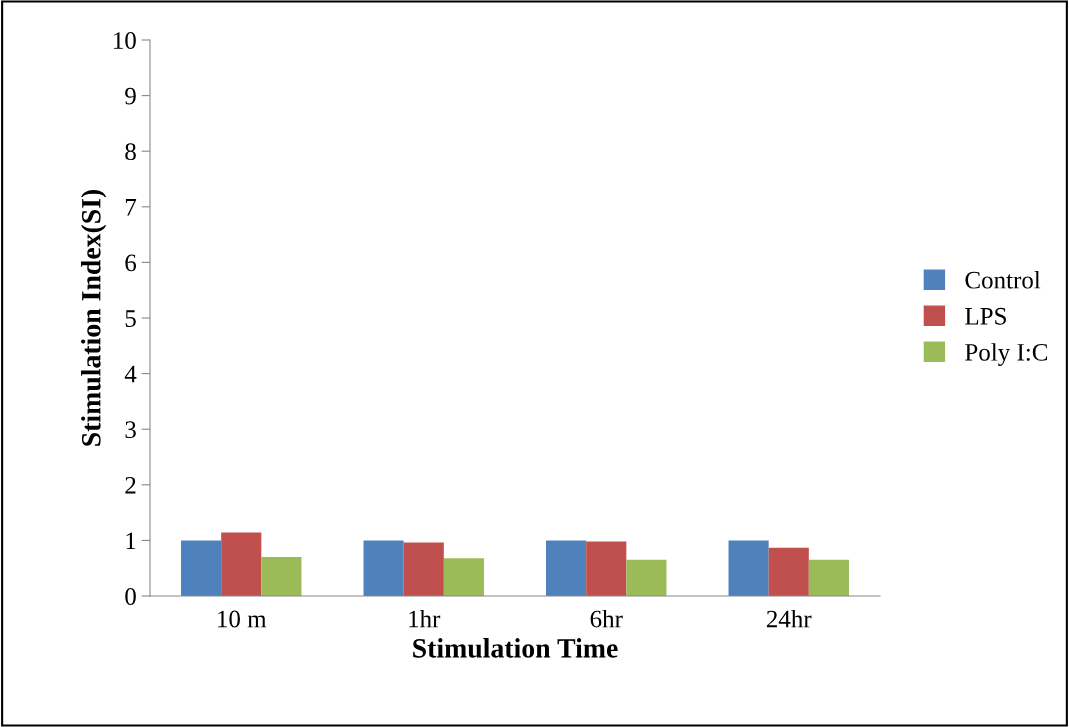 The image size is (1069, 727). Describe the element at coordinates (131, 207) in the screenshot. I see `y-tick-label: 7` at that location.